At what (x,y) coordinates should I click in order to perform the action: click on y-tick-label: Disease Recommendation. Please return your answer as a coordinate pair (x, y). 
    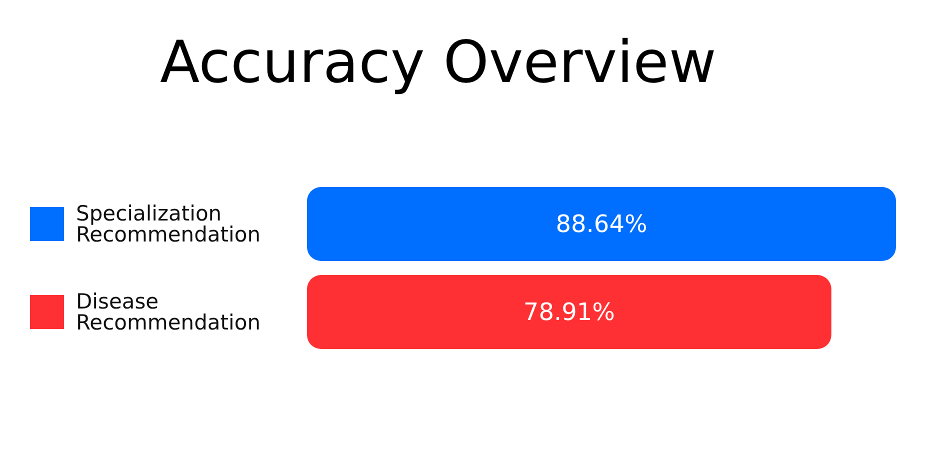
    Looking at the image, I should click on (168, 312).